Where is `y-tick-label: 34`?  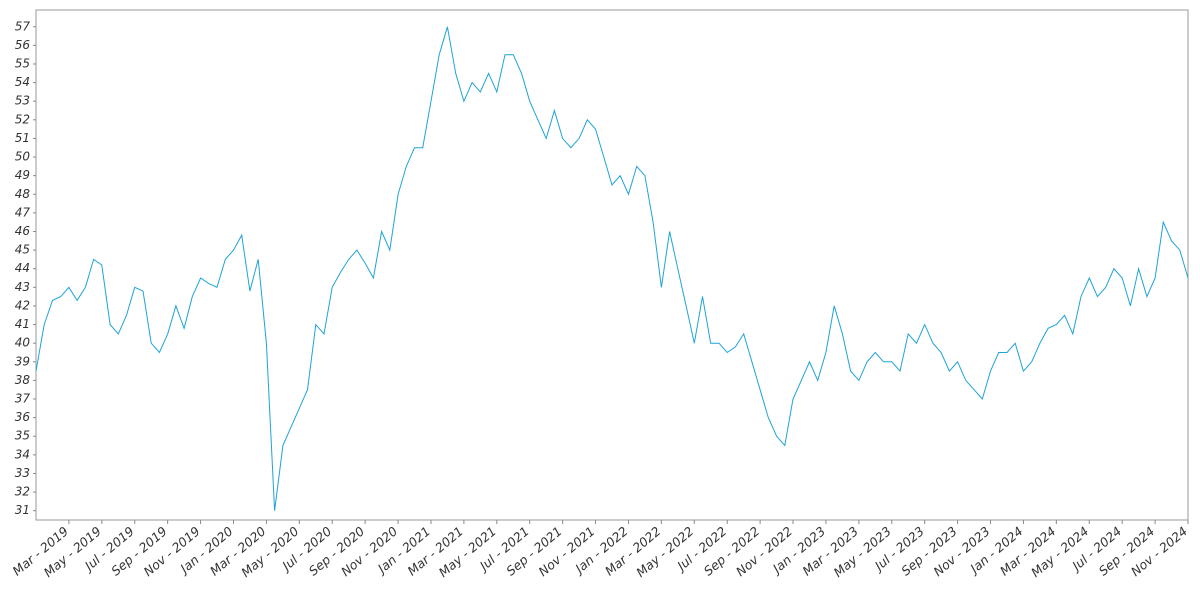
y-tick-label: 34 is located at coordinates (22, 454).